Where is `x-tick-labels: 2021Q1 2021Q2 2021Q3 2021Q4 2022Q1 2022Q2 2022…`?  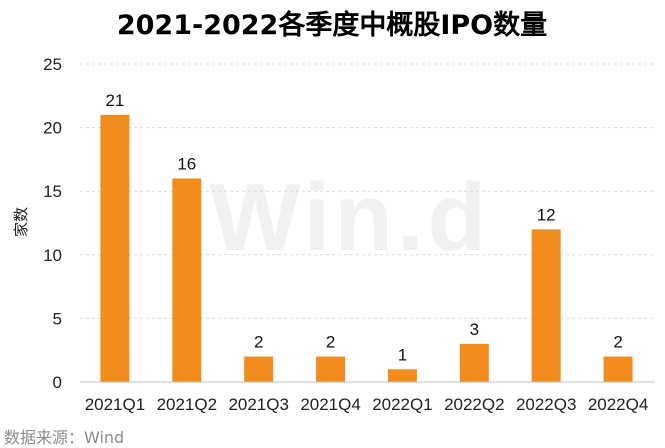
x-tick-labels: 2021Q1 2021Q2 2021Q3 2021Q4 2022Q1 2022Q2 2022… is located at coordinates (367, 404).